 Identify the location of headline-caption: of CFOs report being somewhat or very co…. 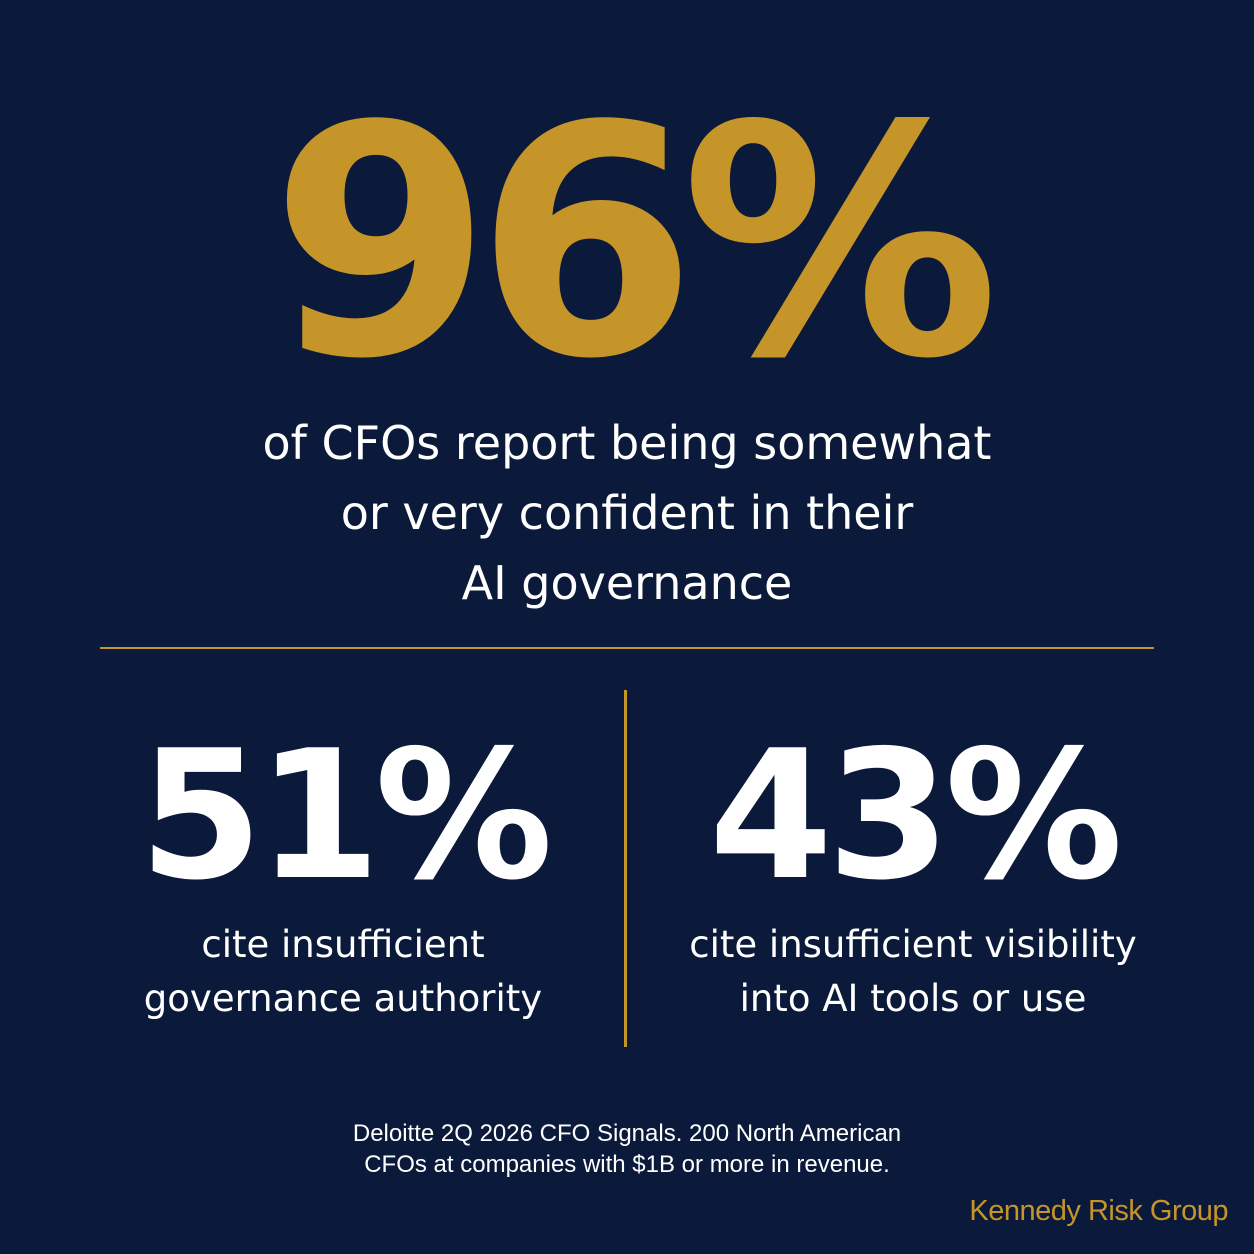
(627, 513).